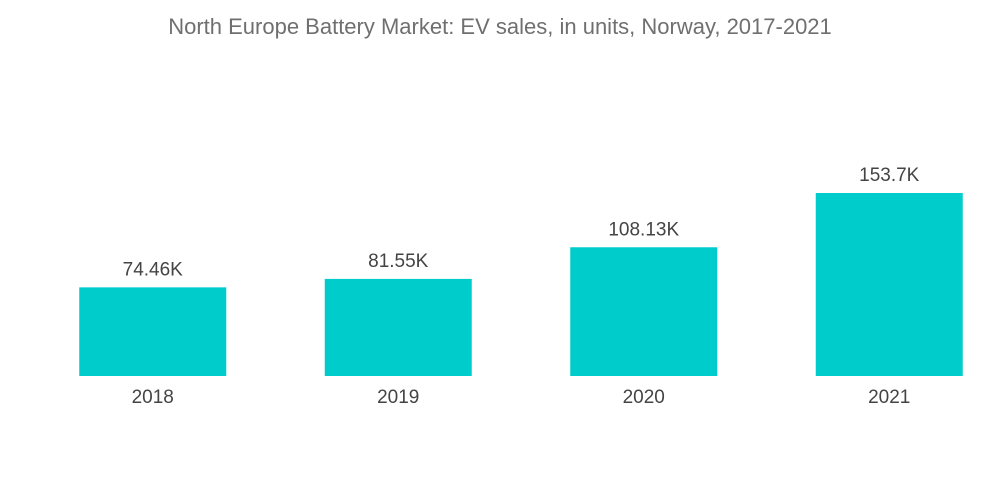  What do you see at coordinates (153, 331) in the screenshot?
I see `bar-2018` at bounding box center [153, 331].